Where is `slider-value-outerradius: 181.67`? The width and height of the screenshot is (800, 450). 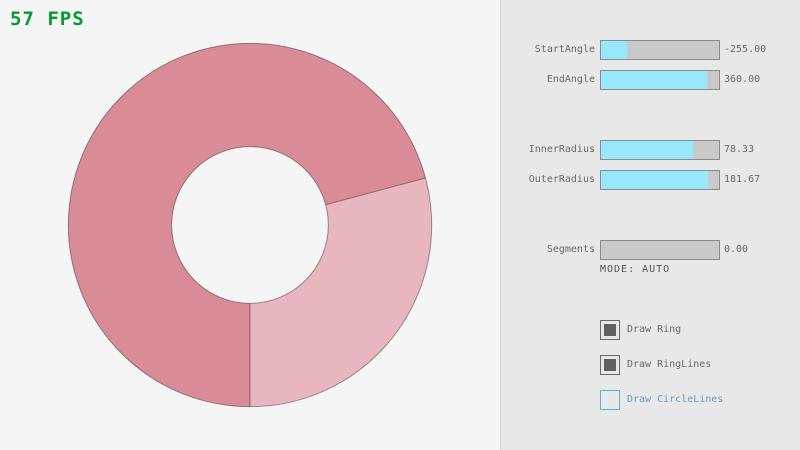
slider-value-outerradius: 181.67 is located at coordinates (742, 179).